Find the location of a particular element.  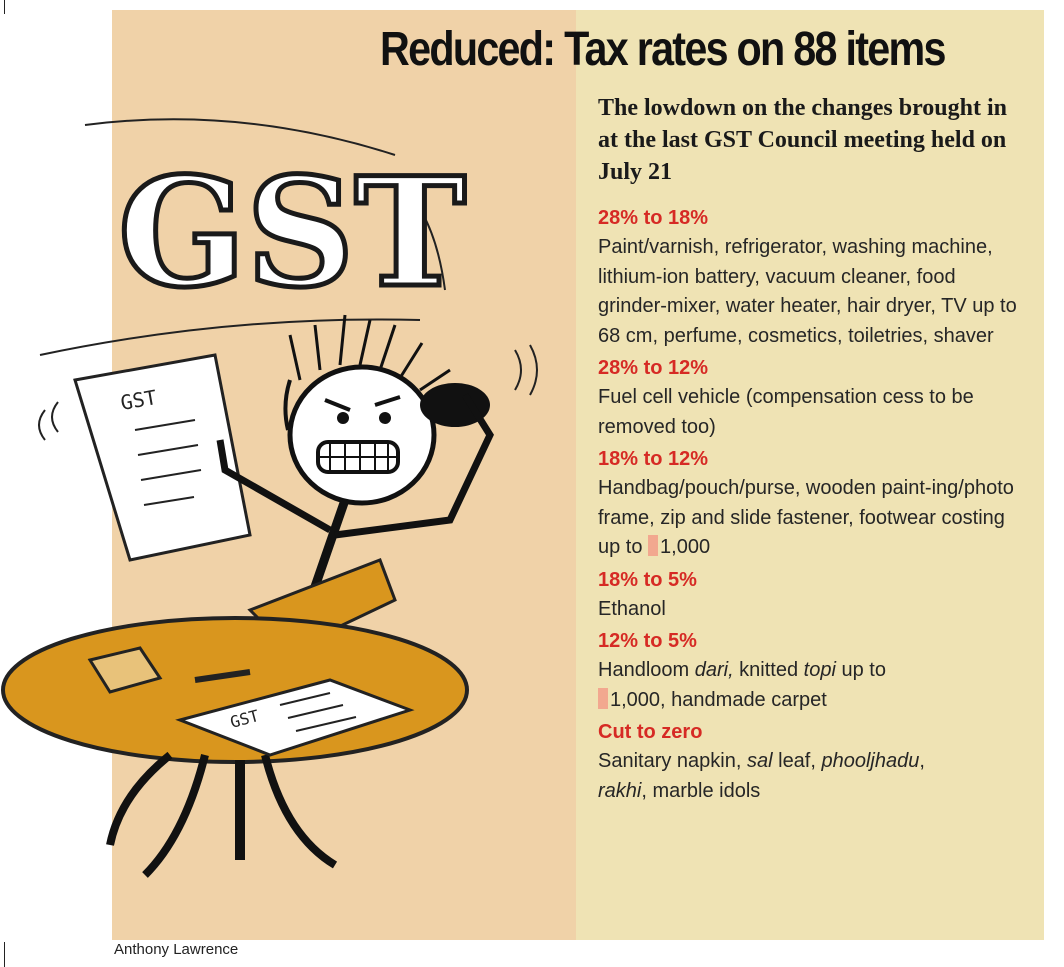

section-heading: 28% to 12% is located at coordinates (653, 368).